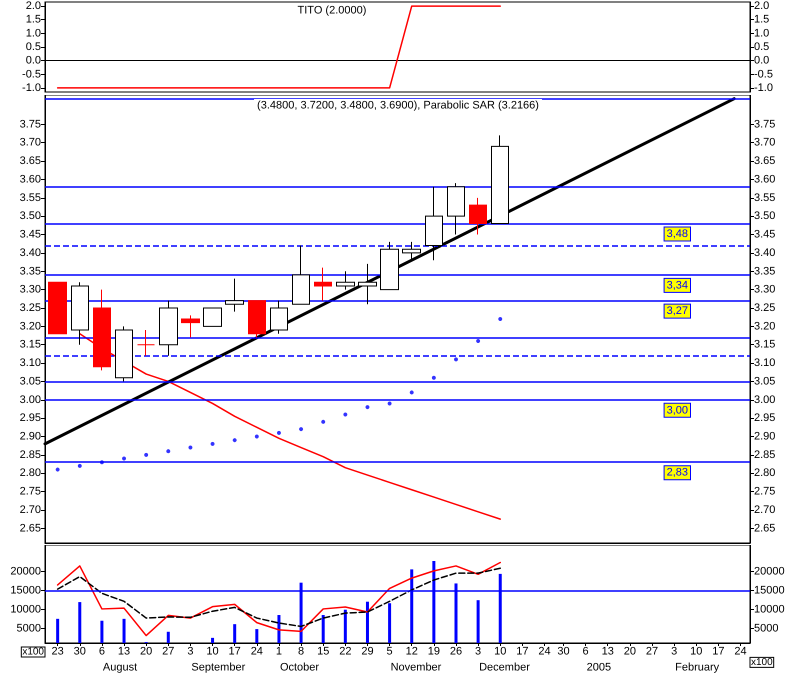 This screenshot has height=678, width=796. Describe the element at coordinates (389, 652) in the screenshot. I see `x-tick-label: 5` at that location.